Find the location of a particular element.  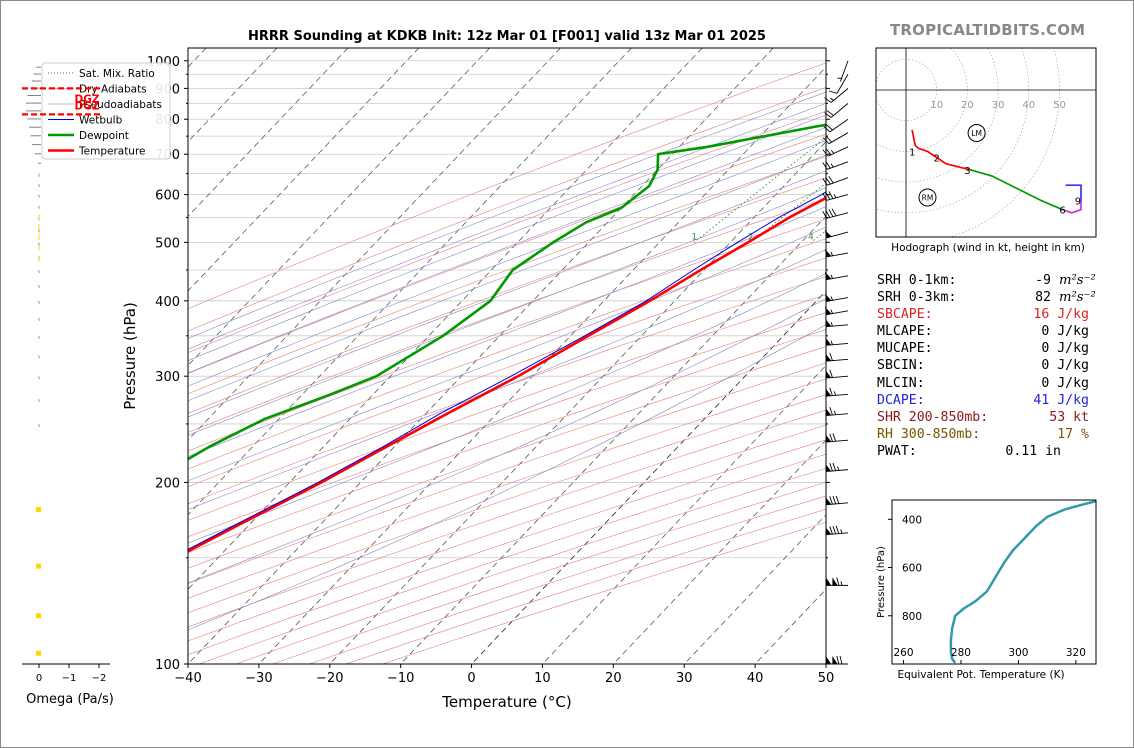

hodograph-height-label: 2 is located at coordinates (937, 159).